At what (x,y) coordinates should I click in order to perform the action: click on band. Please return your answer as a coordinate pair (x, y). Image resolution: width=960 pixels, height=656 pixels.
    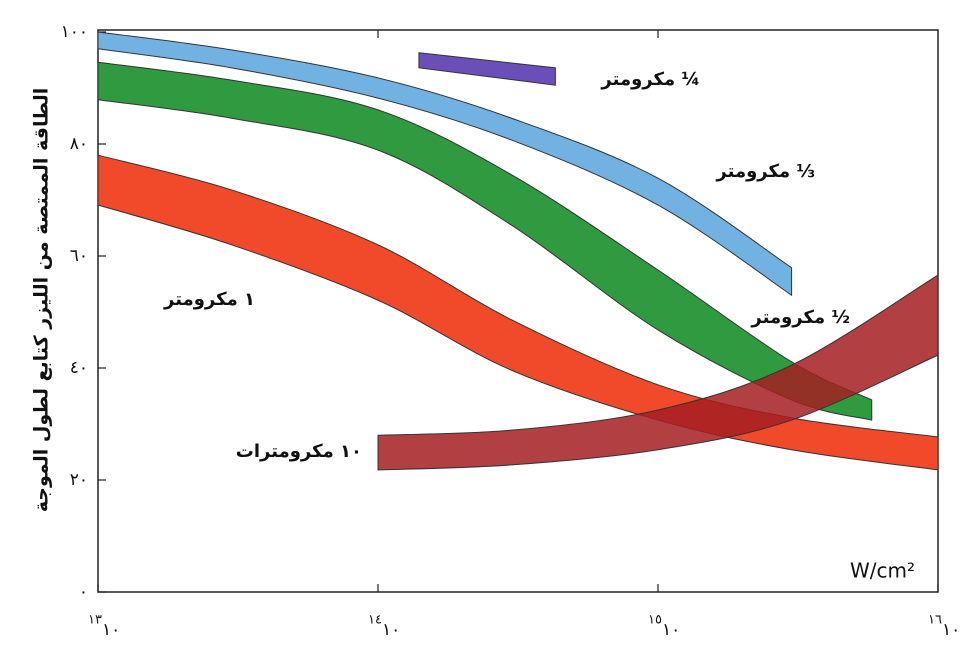
    Looking at the image, I should click on (487, 69).